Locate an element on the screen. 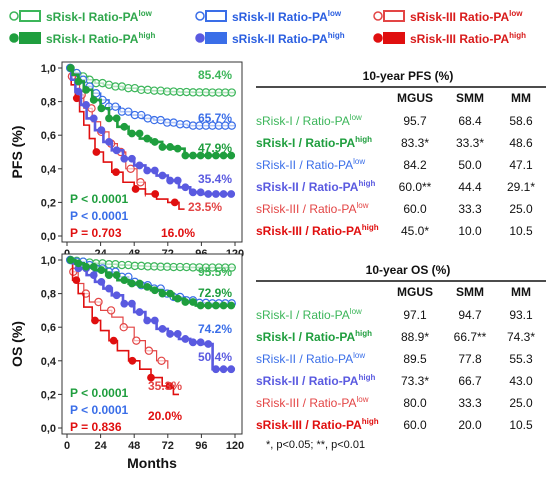 The height and width of the screenshot is (480, 550). legend-item-s3-low: sRisk-III Ratio-PAlow is located at coordinates (448, 16).